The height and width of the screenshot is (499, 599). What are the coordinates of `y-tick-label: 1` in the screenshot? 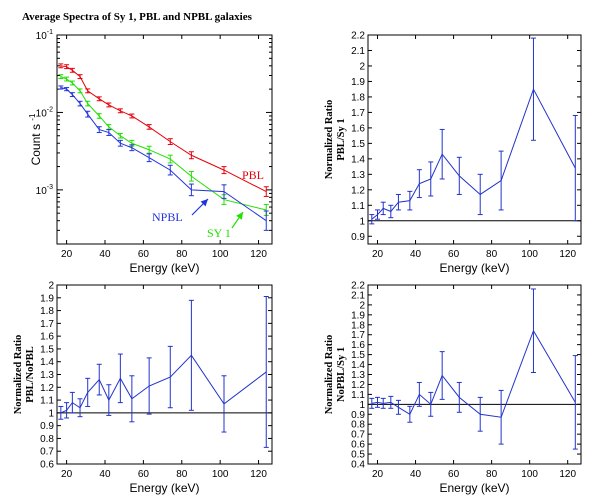 It's located at (362, 405).